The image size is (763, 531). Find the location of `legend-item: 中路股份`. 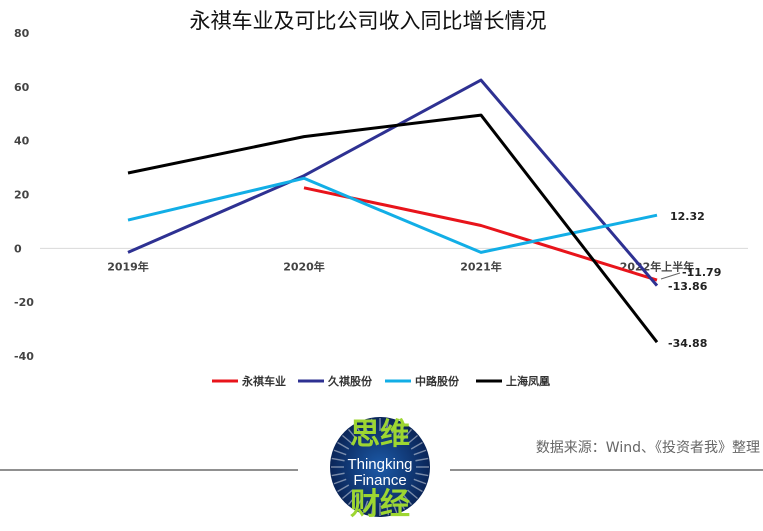

legend-item: 中路股份 is located at coordinates (422, 381).